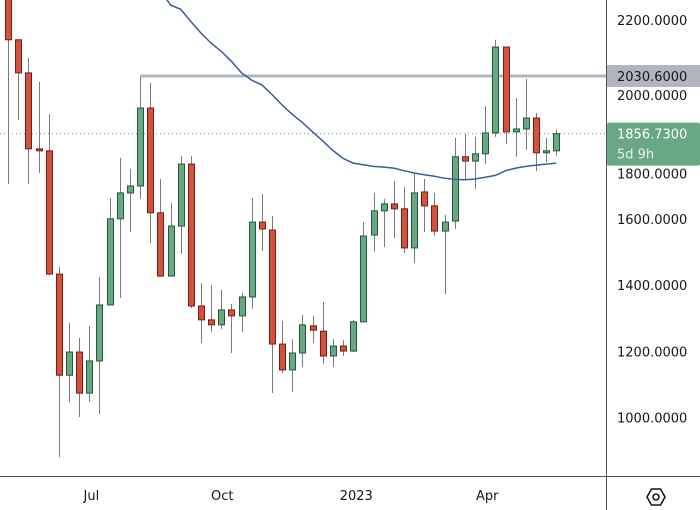 This screenshot has width=700, height=510. What do you see at coordinates (652, 352) in the screenshot?
I see `price-tick-label: 1200.0000` at bounding box center [652, 352].